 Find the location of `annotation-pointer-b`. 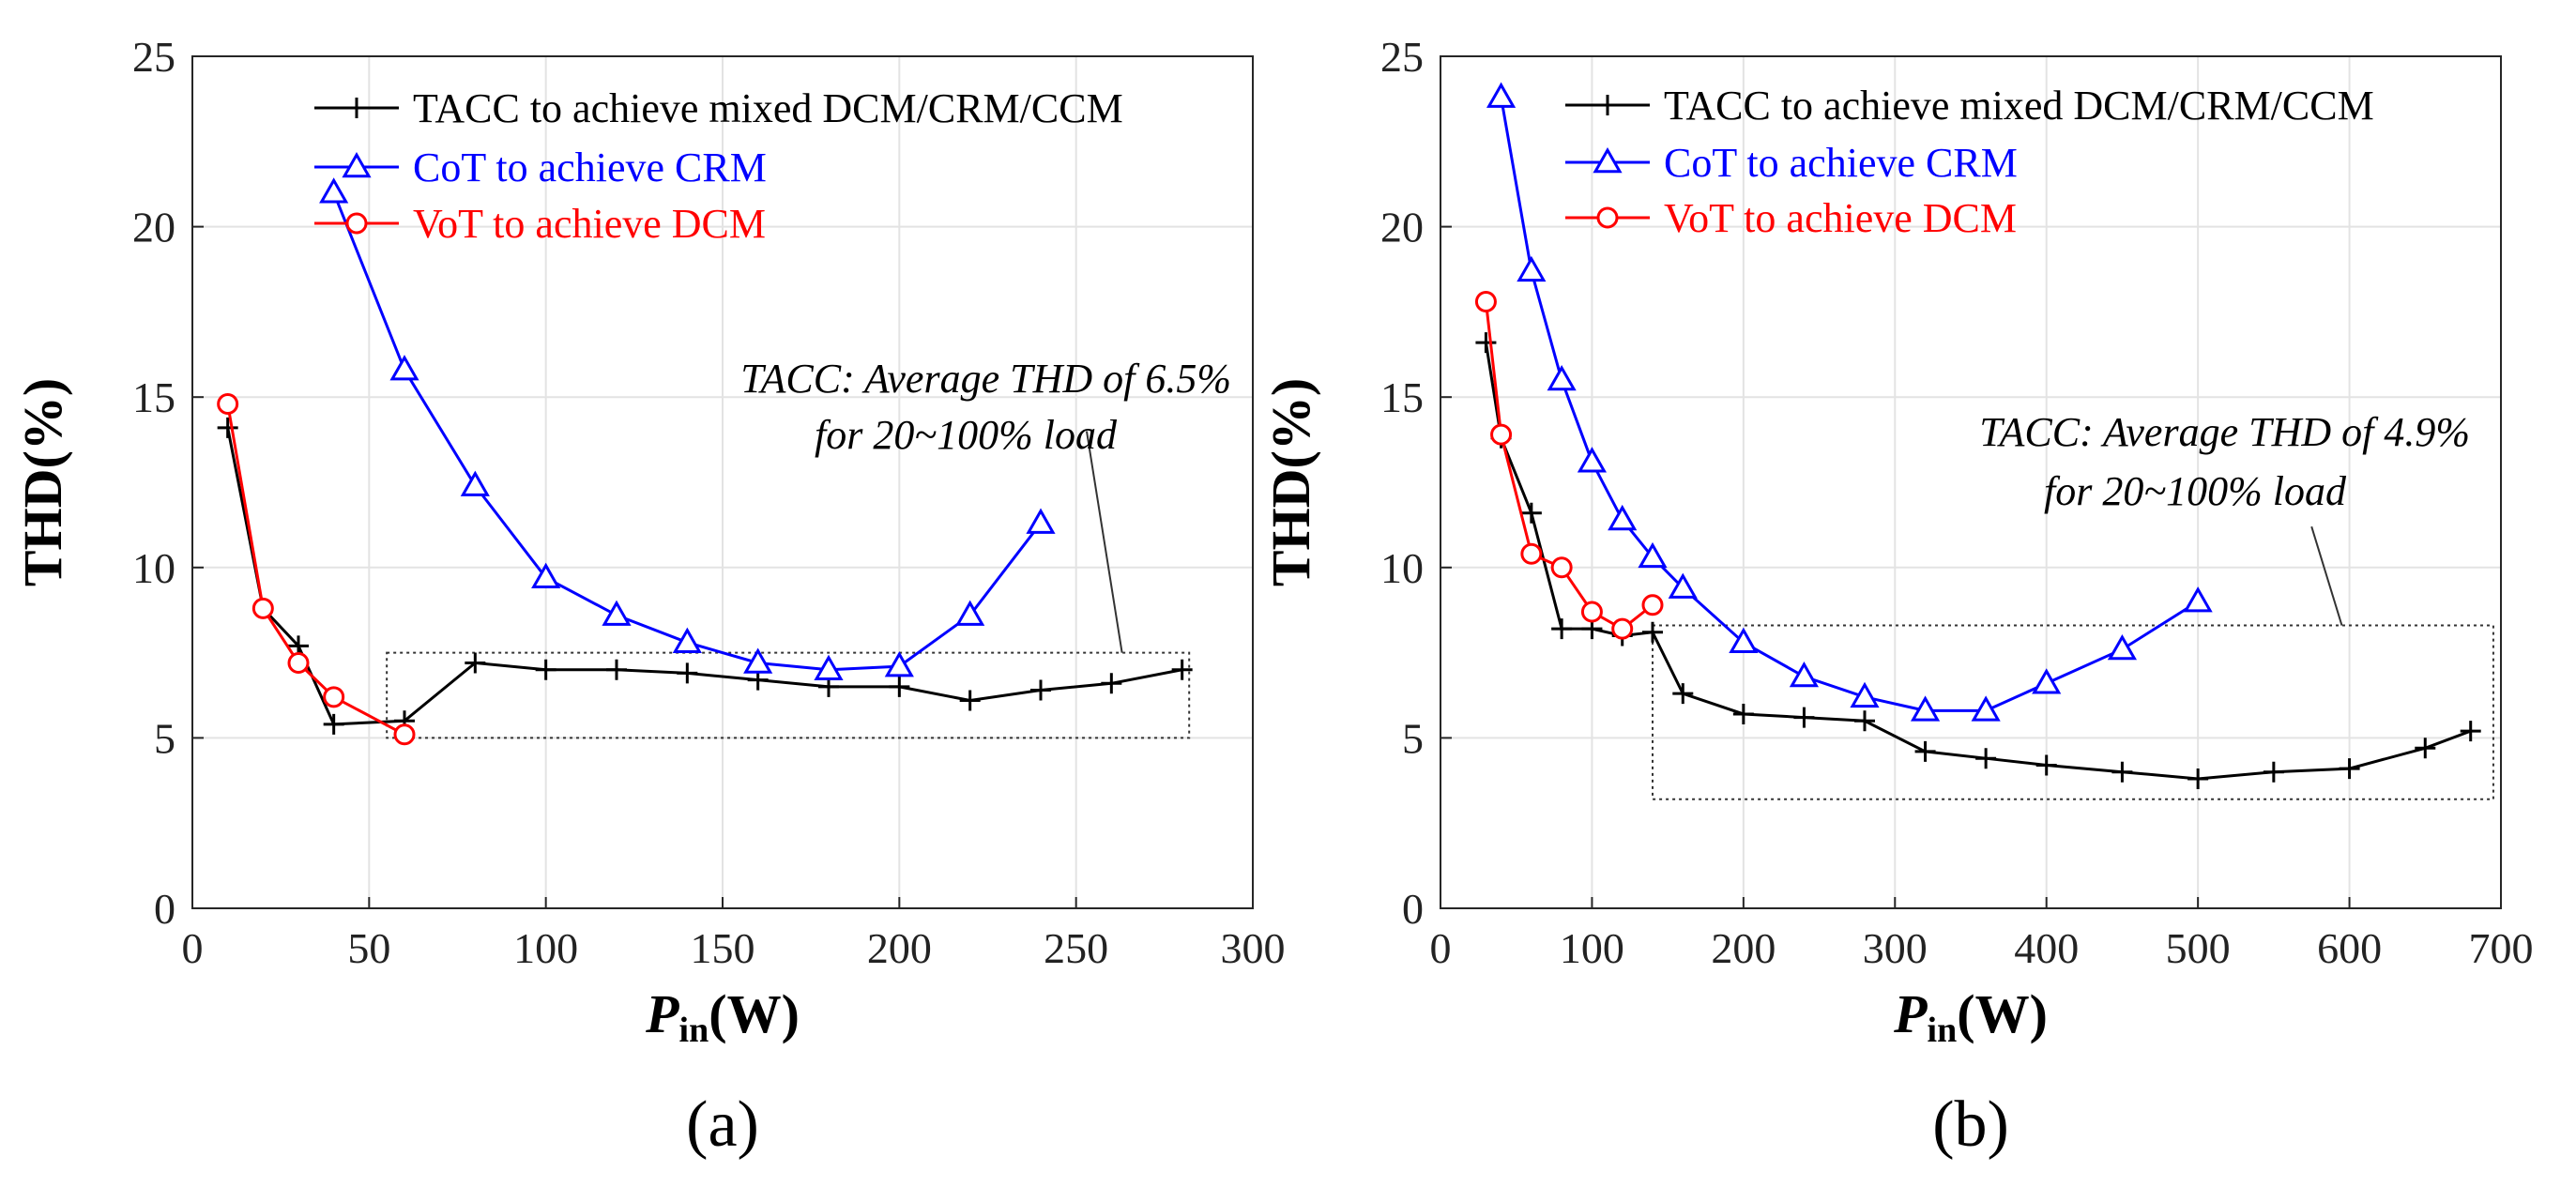

annotation-pointer-b is located at coordinates (2326, 575).